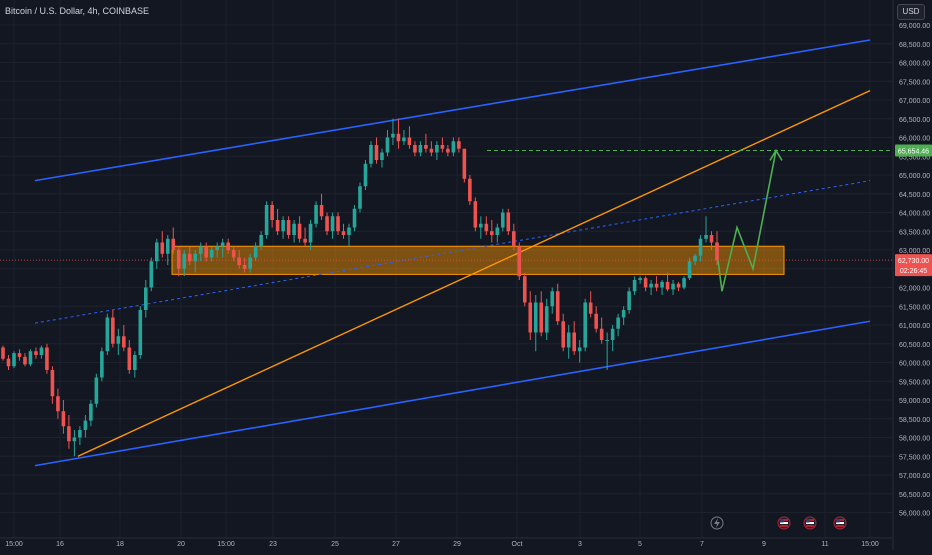 The image size is (932, 555). Describe the element at coordinates (913, 150) in the screenshot. I see `target-price-badge` at that location.